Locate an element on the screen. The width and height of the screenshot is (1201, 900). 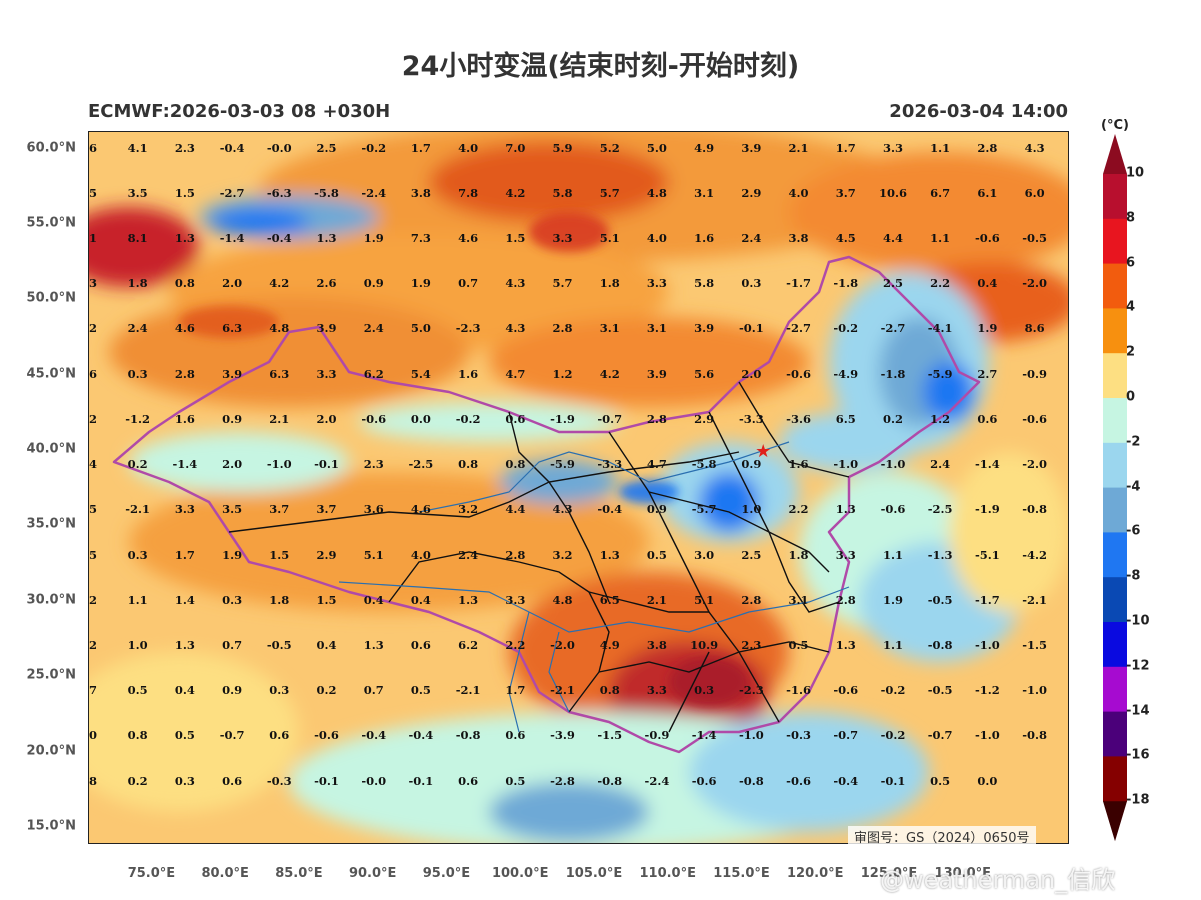
longitude-tick-label: 105.0°E is located at coordinates (594, 873).